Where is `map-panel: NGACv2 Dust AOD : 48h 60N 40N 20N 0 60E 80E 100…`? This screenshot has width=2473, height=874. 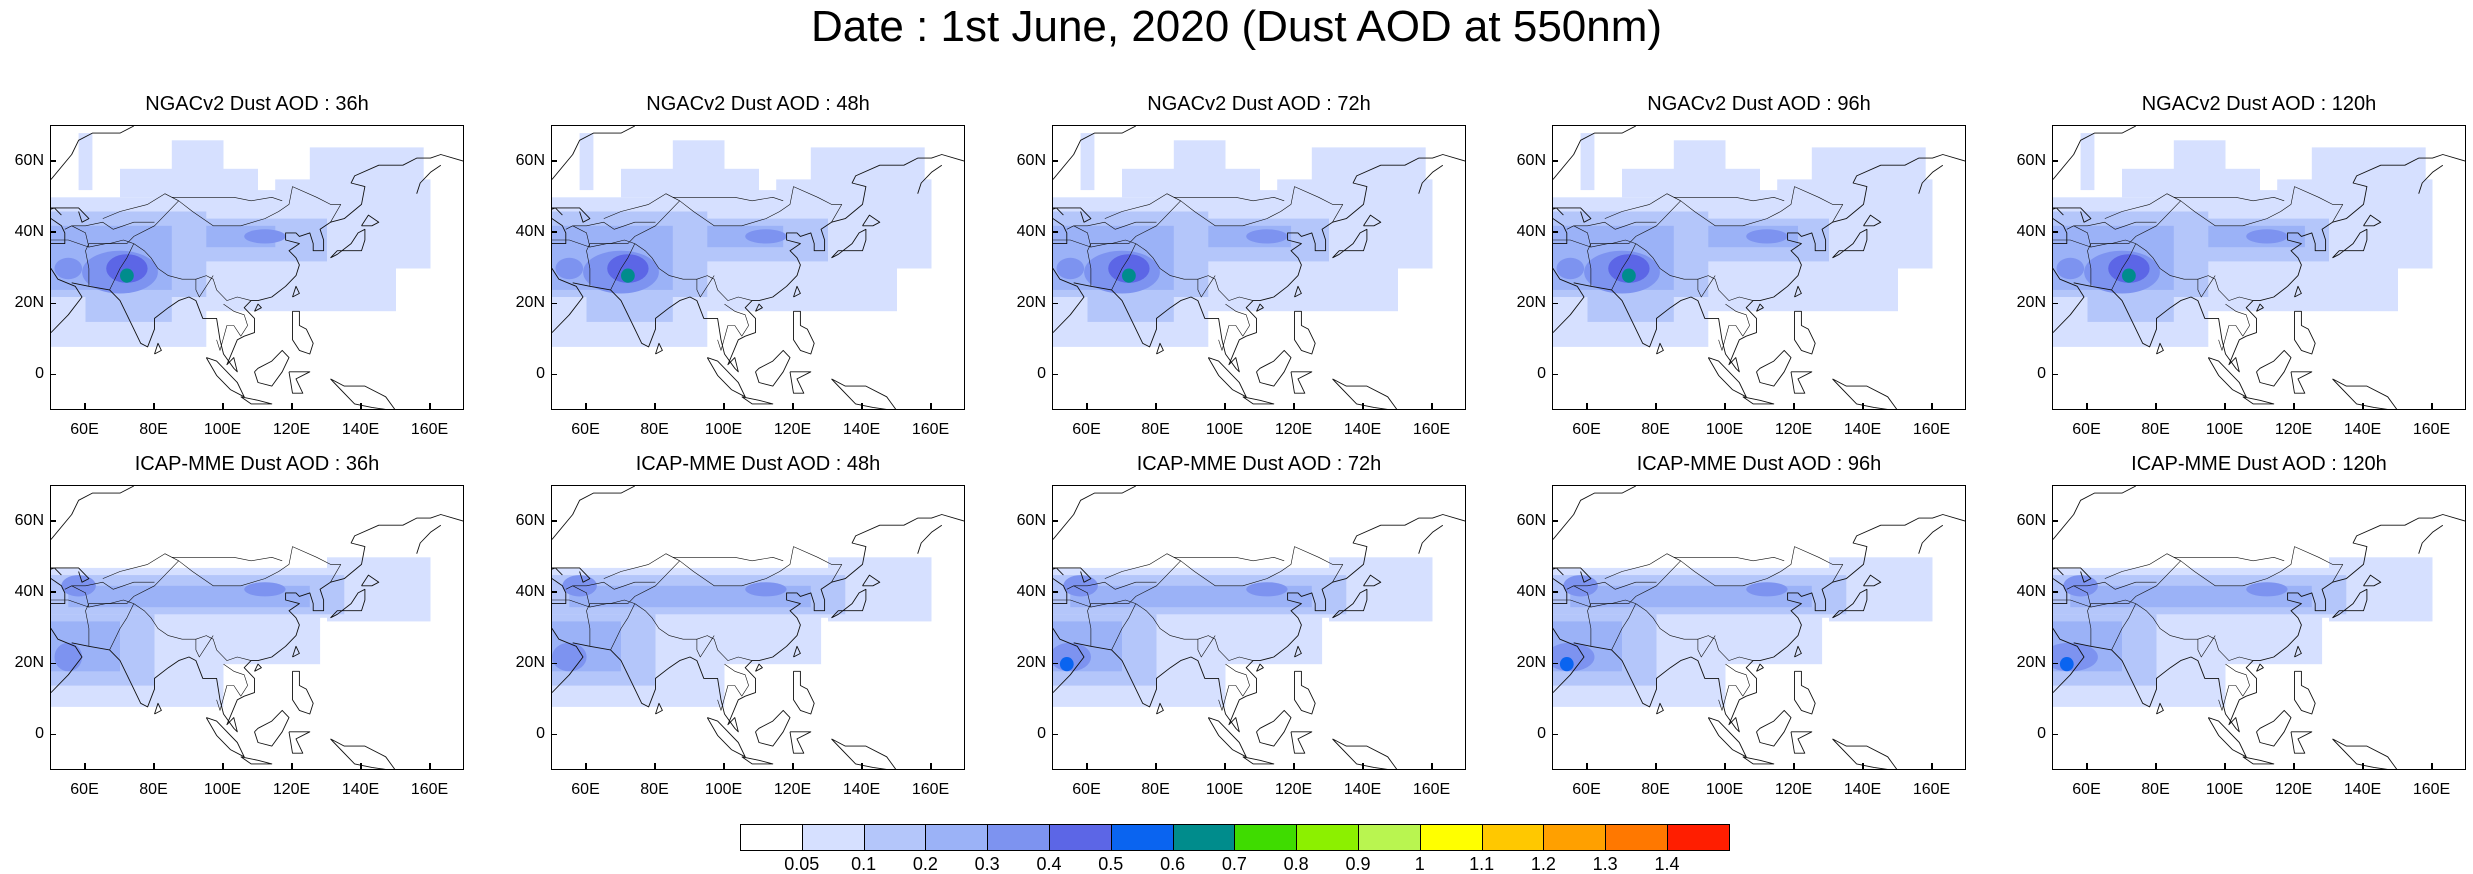 map-panel: NGACv2 Dust AOD : 48h 60N 40N 20N 0 60E 80E 100… is located at coordinates (748, 275).